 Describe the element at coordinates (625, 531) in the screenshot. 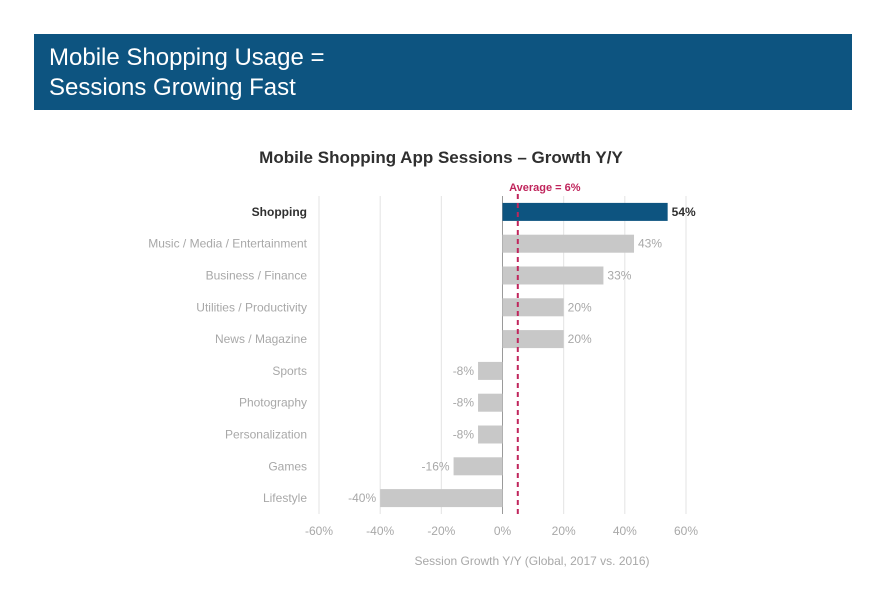

I see `x-tick-label: 40%` at that location.